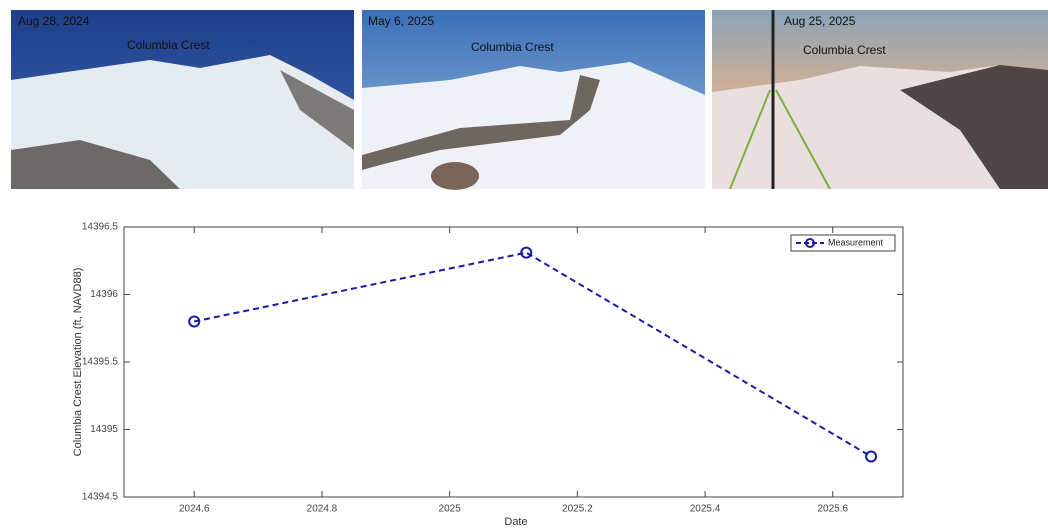  I want to click on x-axis-label: Date, so click(515, 522).